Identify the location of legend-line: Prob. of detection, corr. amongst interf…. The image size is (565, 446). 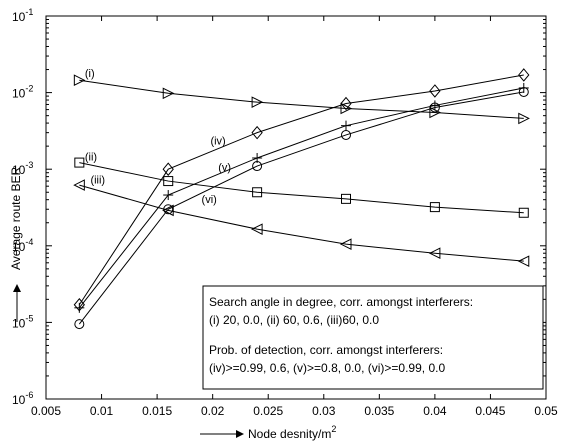
(326, 350).